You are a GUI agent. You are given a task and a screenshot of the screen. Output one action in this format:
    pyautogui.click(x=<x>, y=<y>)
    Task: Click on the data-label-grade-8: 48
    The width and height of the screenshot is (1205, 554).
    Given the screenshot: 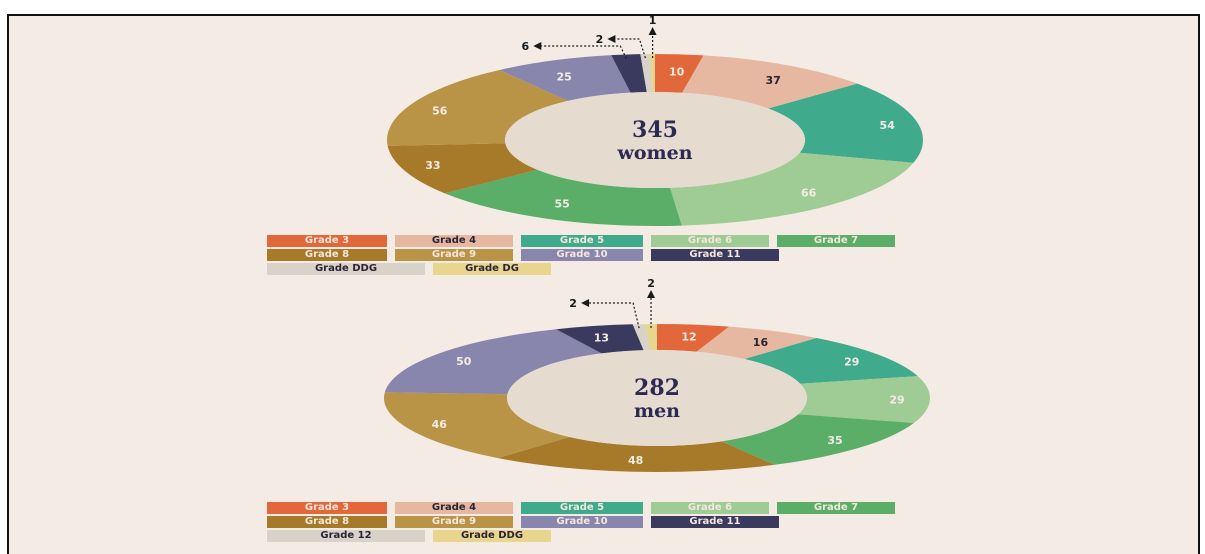 What is the action you would take?
    pyautogui.click(x=635, y=460)
    